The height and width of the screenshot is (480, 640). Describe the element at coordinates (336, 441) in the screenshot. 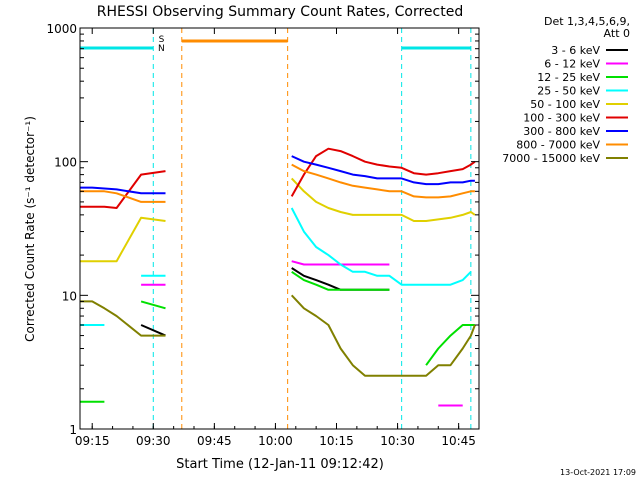

I see `x-tick-label-4: 10:15` at that location.